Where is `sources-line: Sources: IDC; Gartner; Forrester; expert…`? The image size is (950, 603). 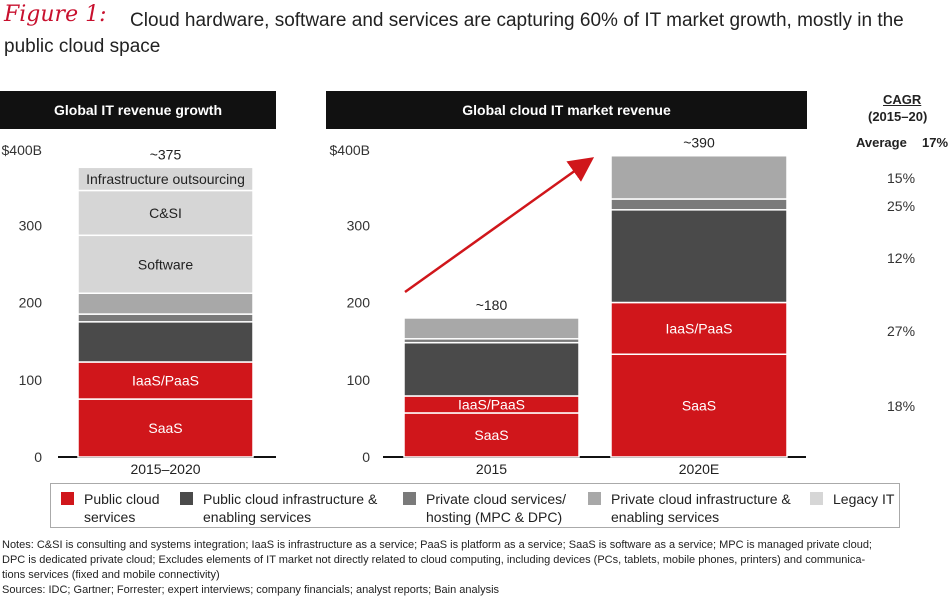
sources-line: Sources: IDC; Gartner; Forrester; expert… is located at coordinates (251, 590).